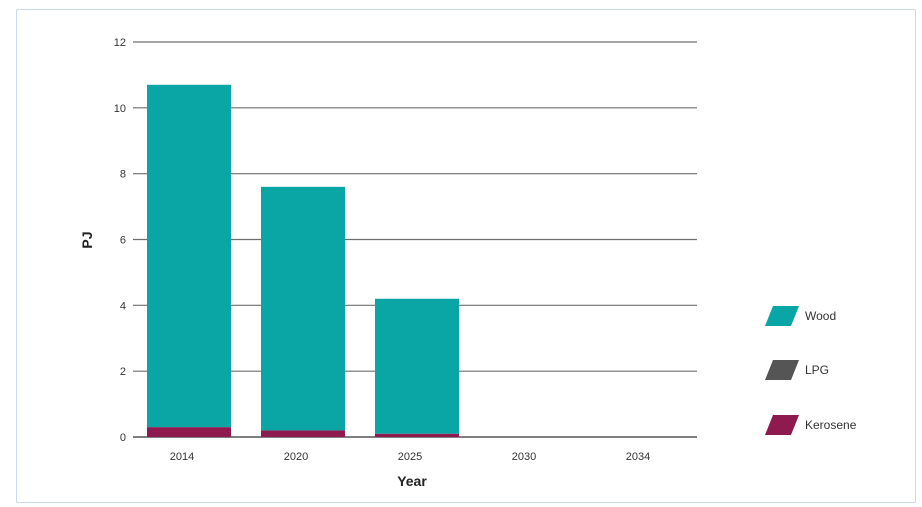 The height and width of the screenshot is (507, 922). Describe the element at coordinates (123, 372) in the screenshot. I see `y-tick-label: 2` at that location.